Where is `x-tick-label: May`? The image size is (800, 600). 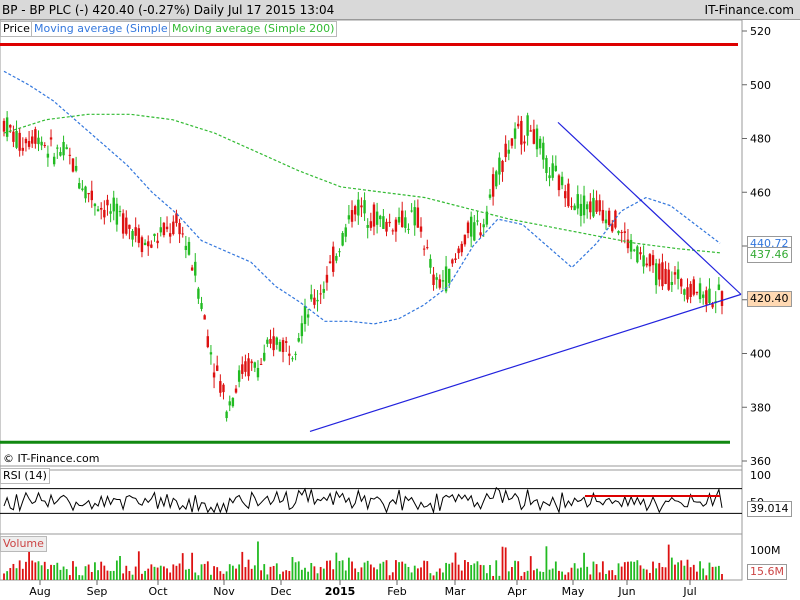 x-tick-label: May is located at coordinates (573, 591).